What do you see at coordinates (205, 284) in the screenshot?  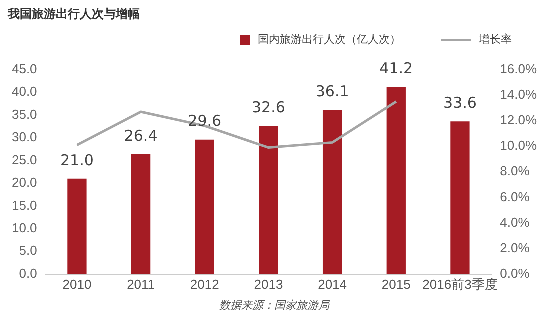 I see `x-tick-label: 2012` at bounding box center [205, 284].